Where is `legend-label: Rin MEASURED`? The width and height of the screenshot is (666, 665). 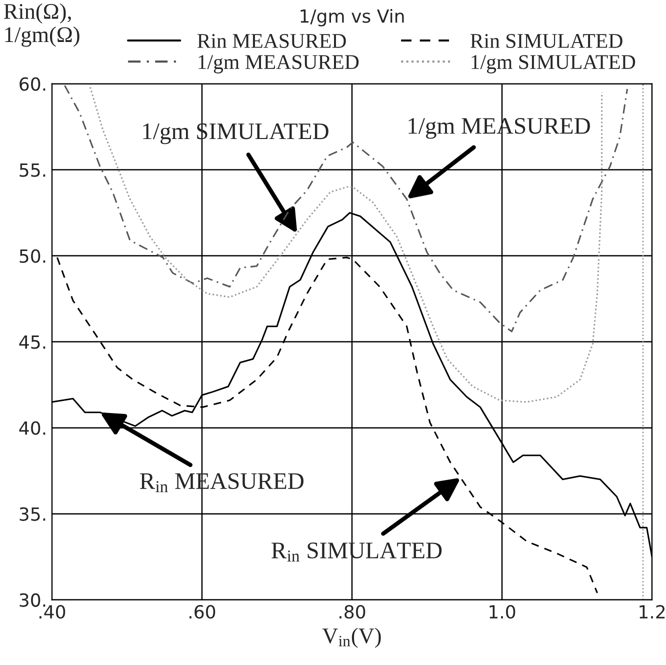
legend-label: Rin MEASURED is located at coordinates (271, 41).